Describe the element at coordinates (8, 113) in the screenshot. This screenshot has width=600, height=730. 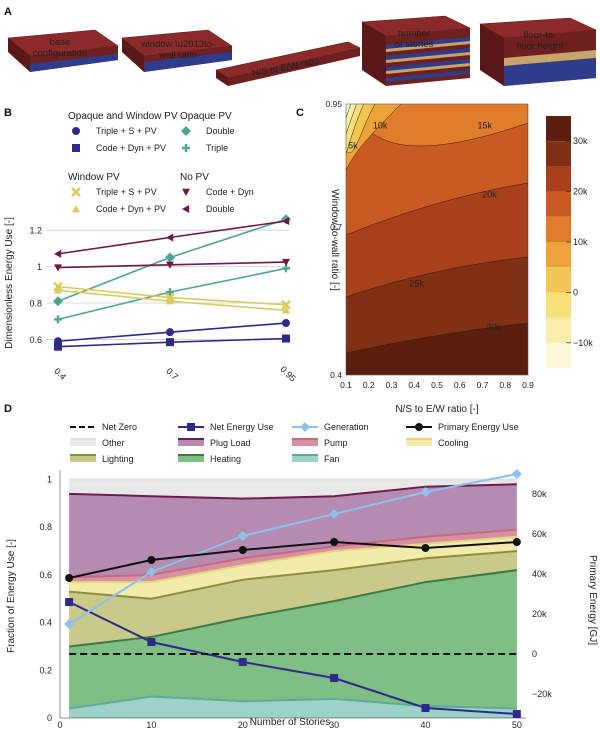
I see `panel-letter-b: B` at that location.